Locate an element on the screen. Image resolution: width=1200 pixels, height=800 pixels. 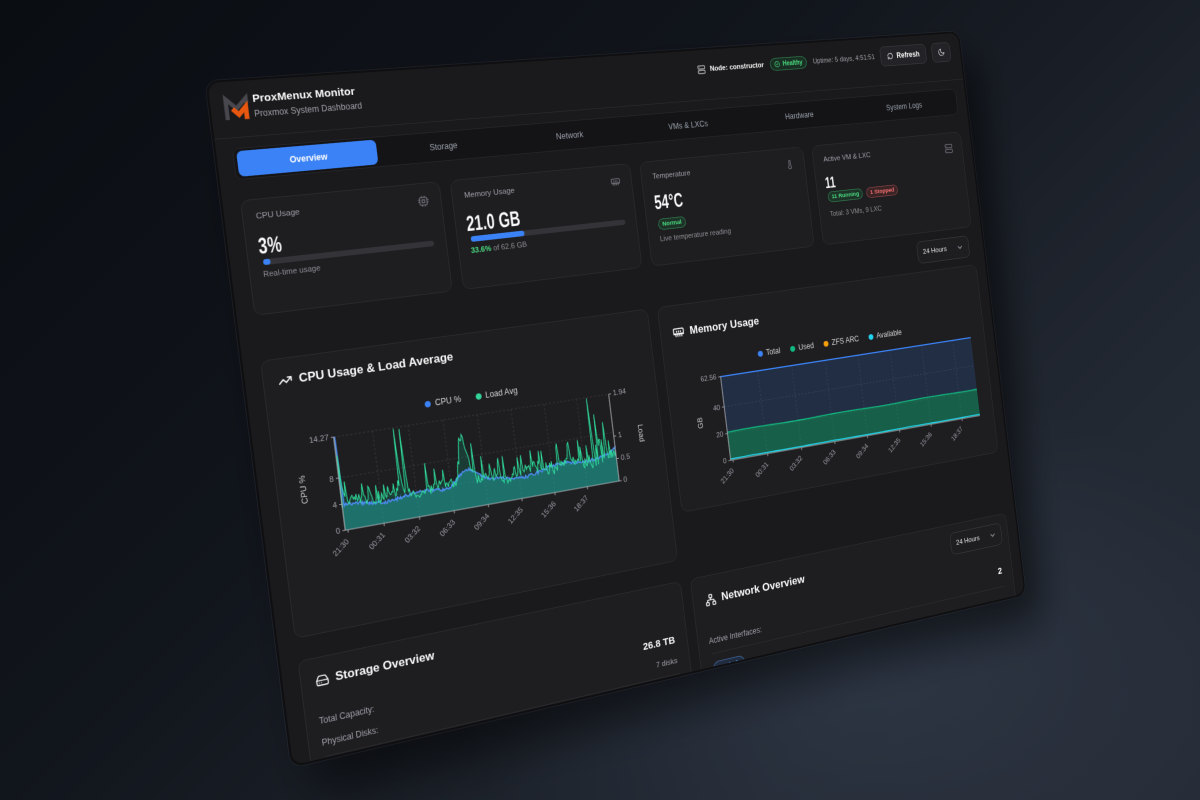
svg-text: Load is located at coordinates (641, 433).